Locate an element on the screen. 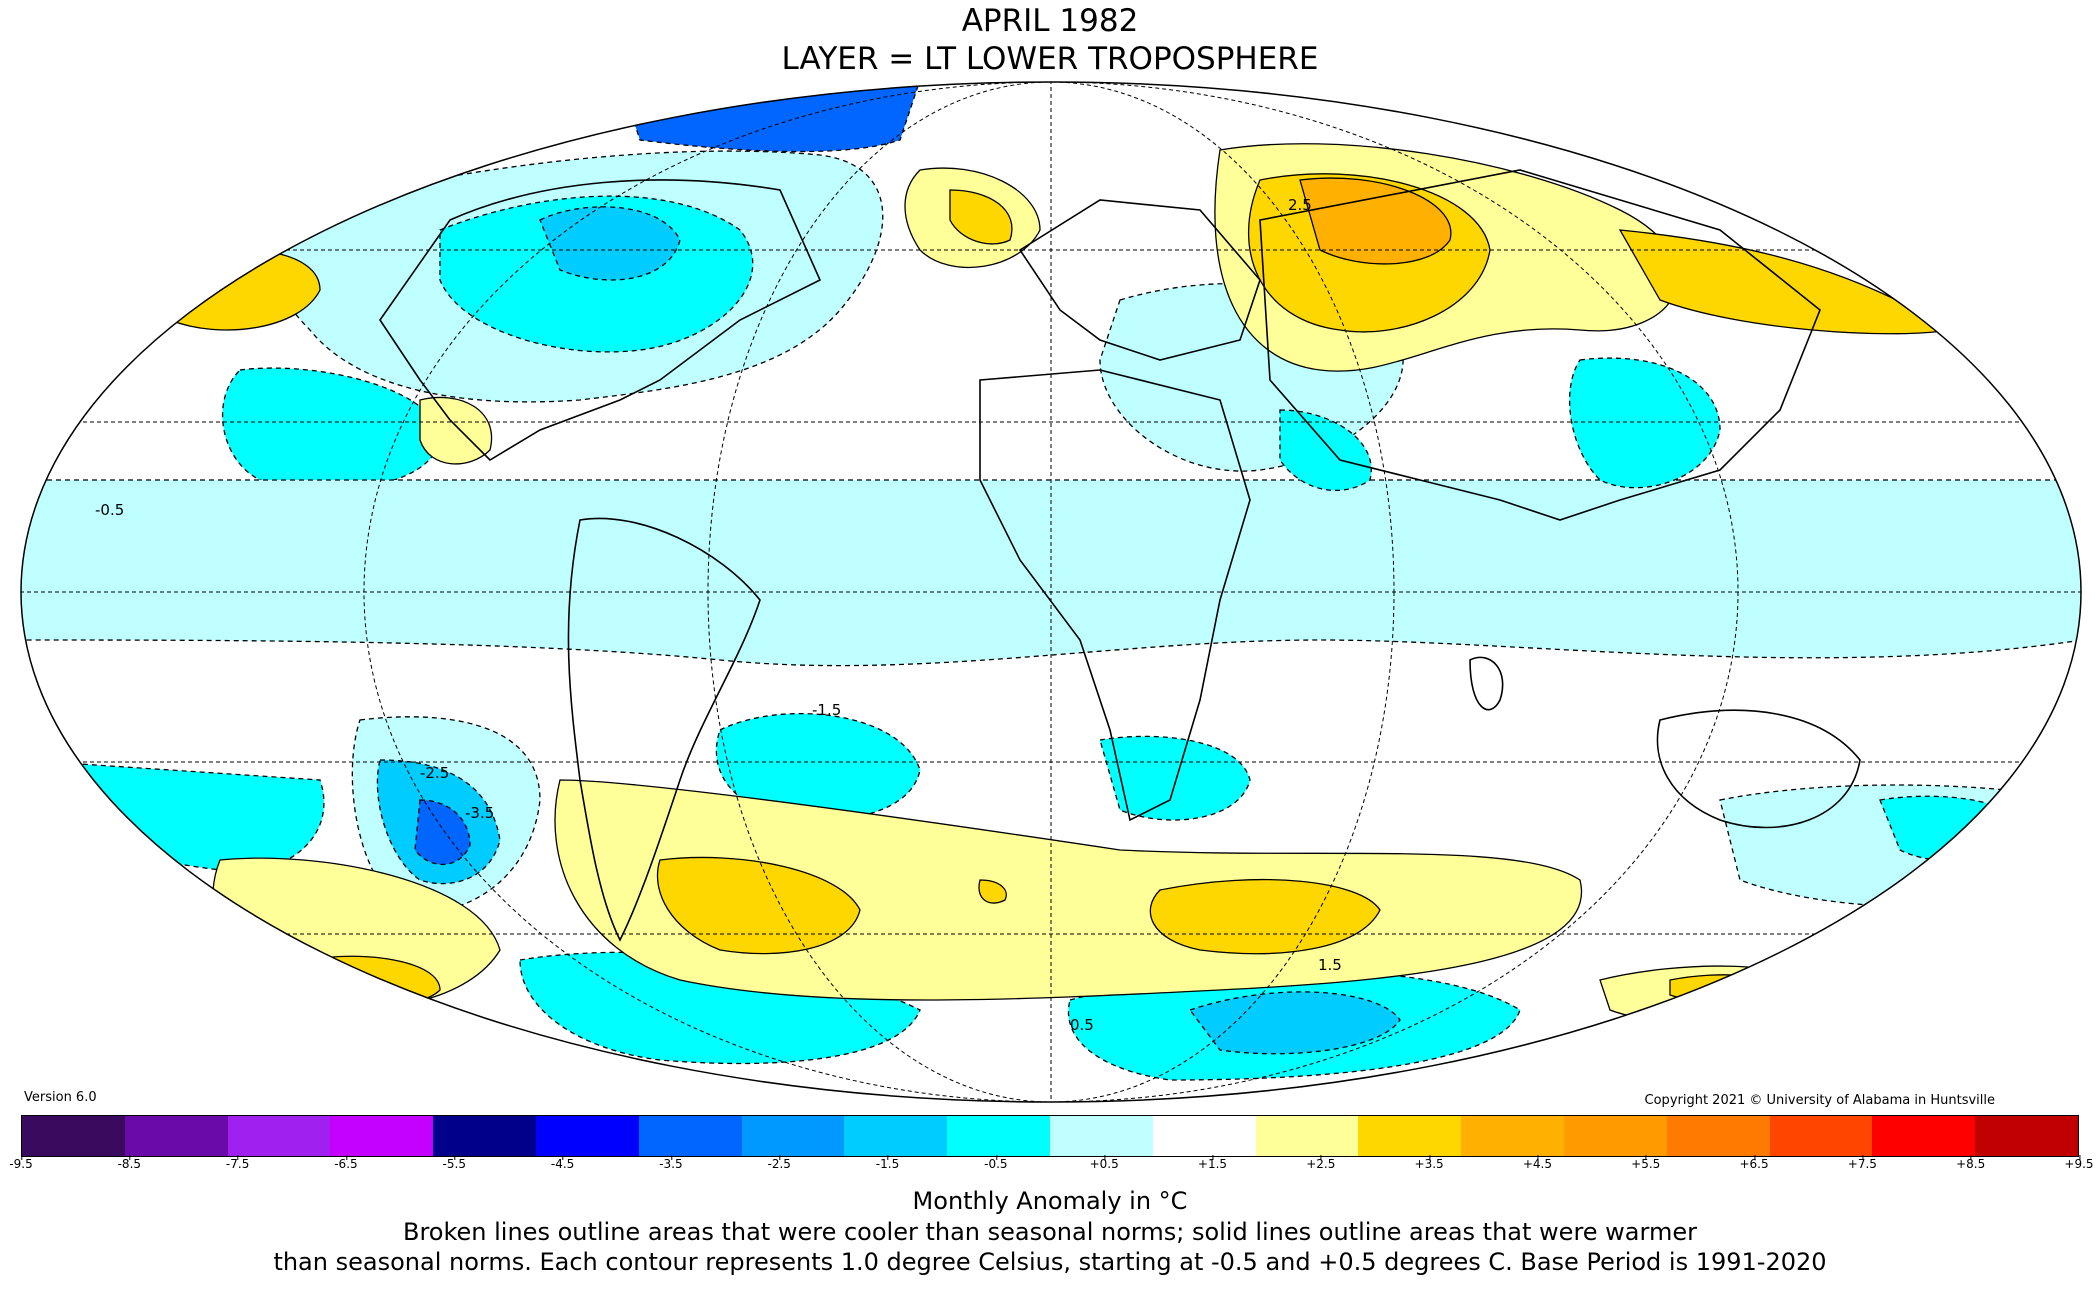 This screenshot has height=1300, width=2100. color-scale-tick-label: +4.5 is located at coordinates (1537, 1163).